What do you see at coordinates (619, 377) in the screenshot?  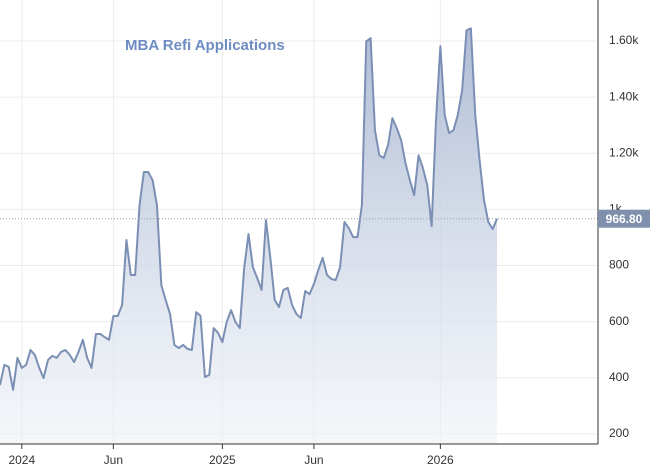 I see `y-tick-label: 400` at bounding box center [619, 377].